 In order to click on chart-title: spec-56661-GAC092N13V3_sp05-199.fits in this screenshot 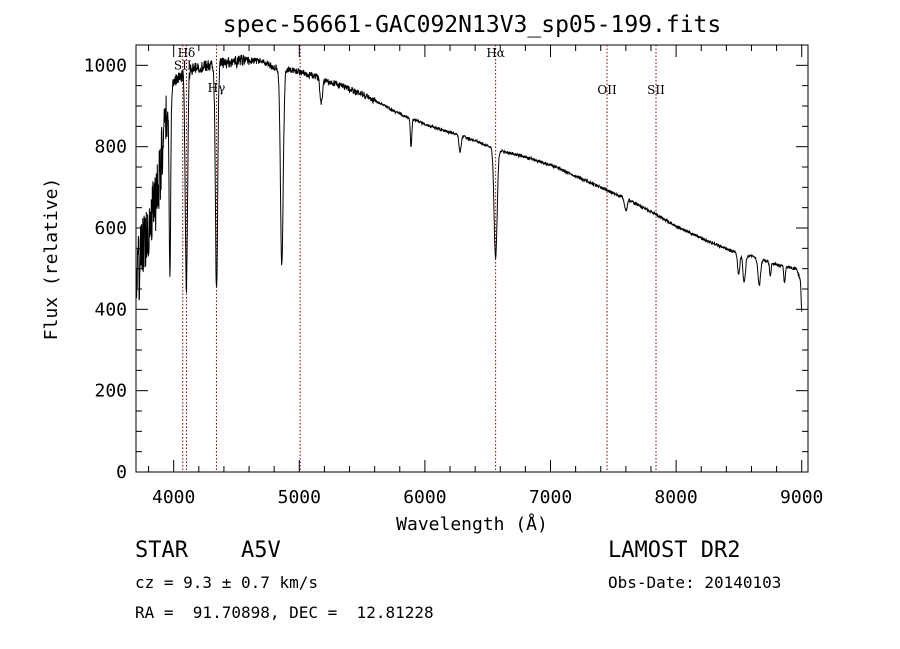, I will do `click(472, 25)`.